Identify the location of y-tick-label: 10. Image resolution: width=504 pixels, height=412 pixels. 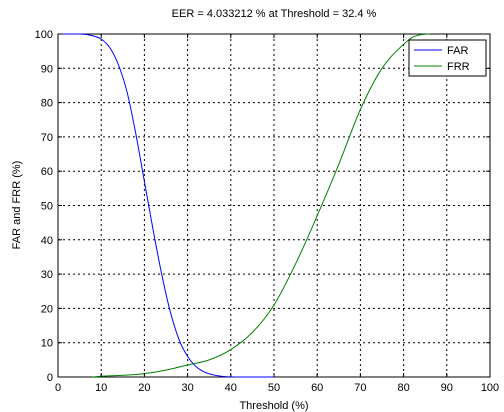
(47, 344).